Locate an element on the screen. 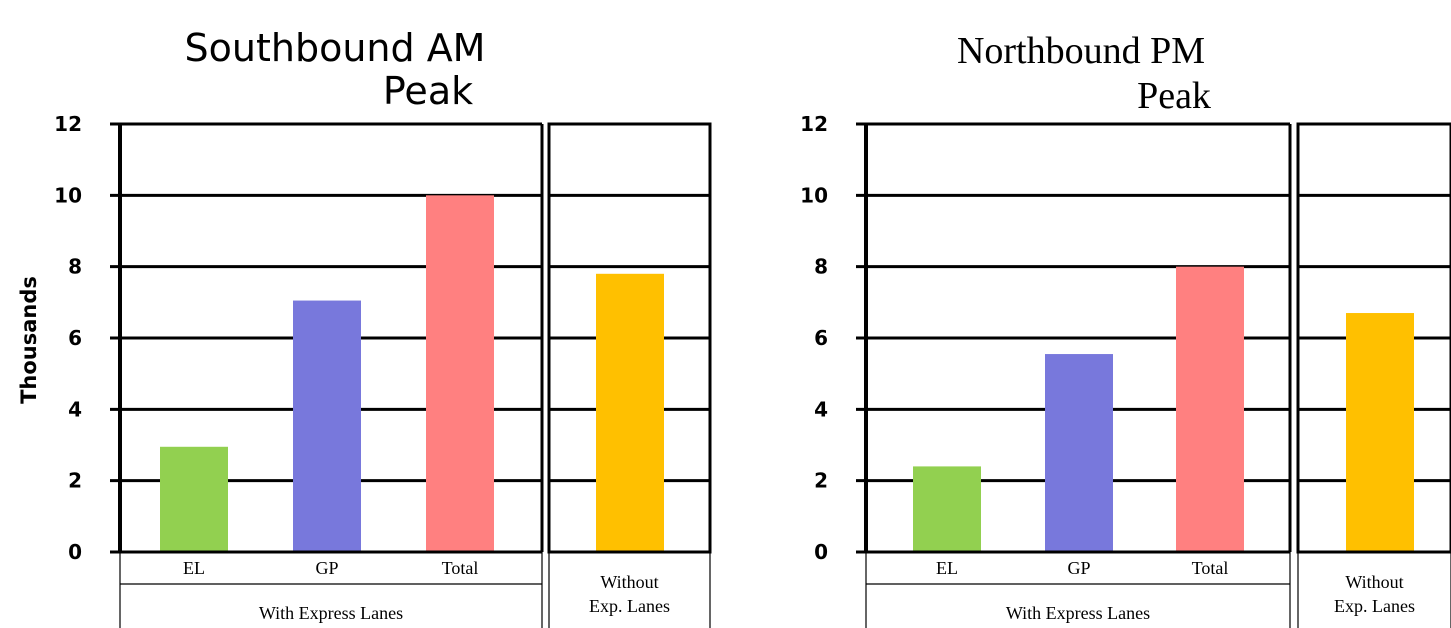 The image size is (1451, 628). chart-title-line: Southbound AM is located at coordinates (335, 48).